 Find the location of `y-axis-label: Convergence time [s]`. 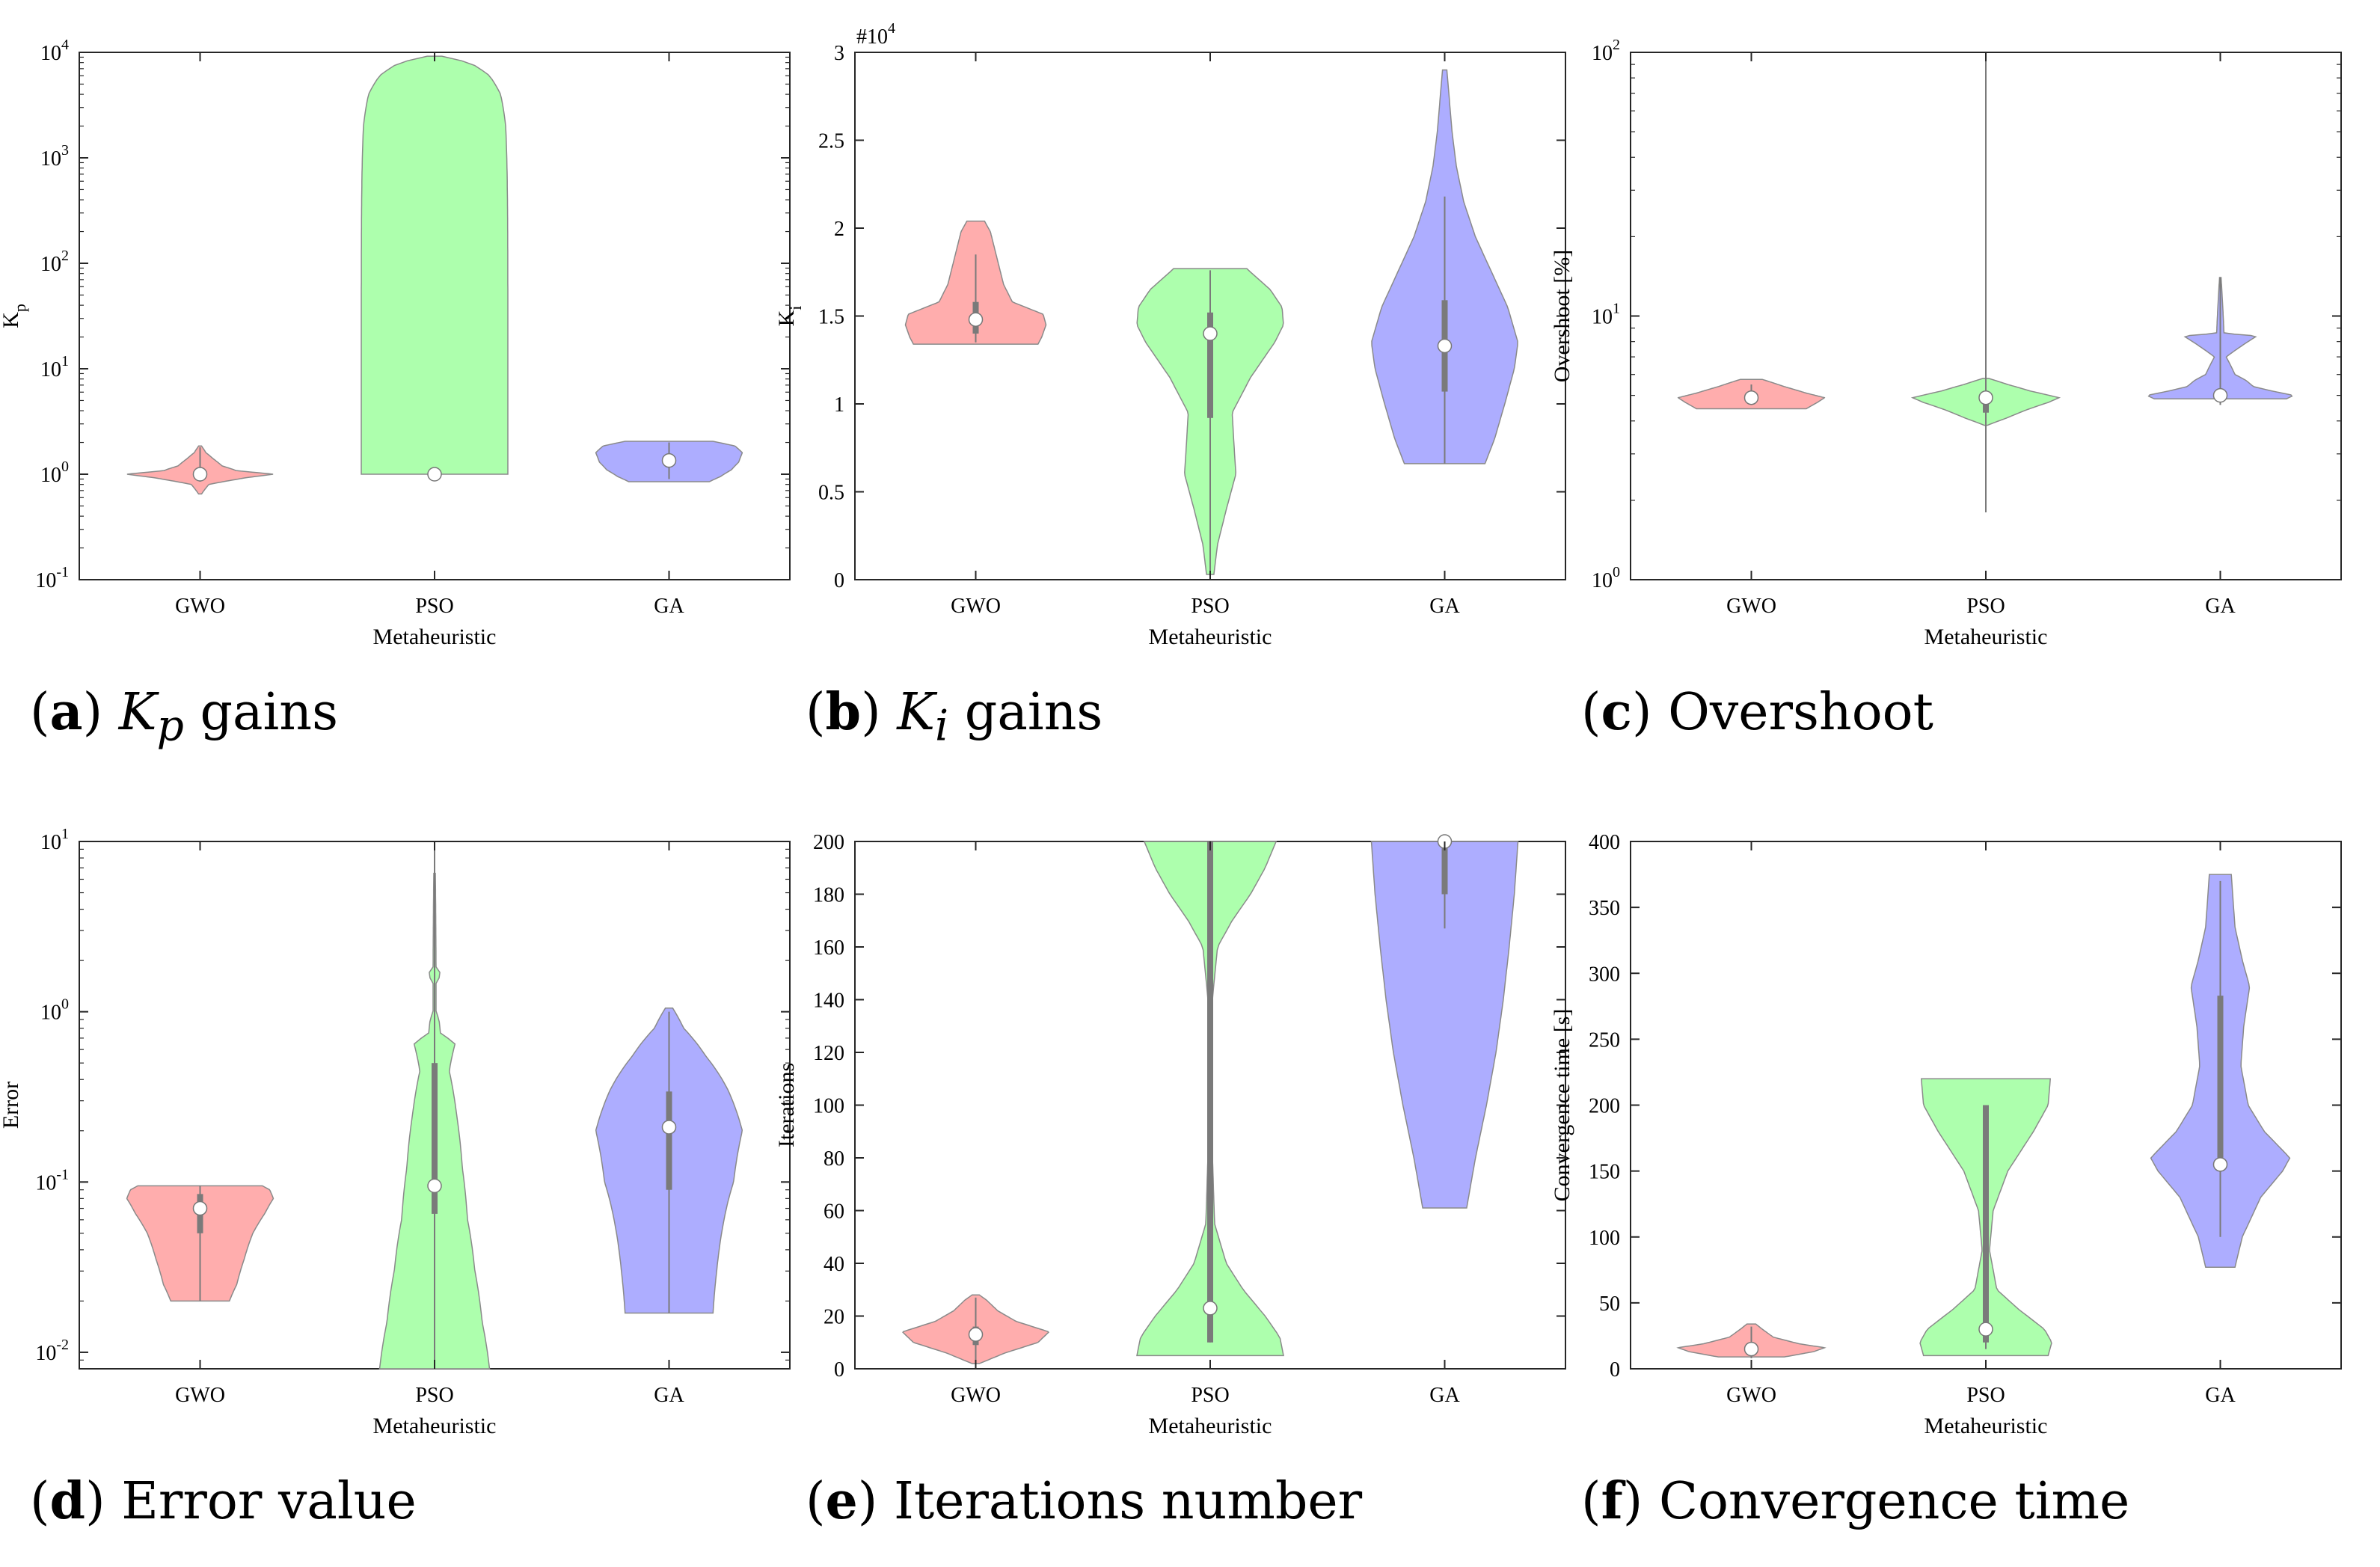

y-axis-label: Convergence time [s] is located at coordinates (1562, 1105).